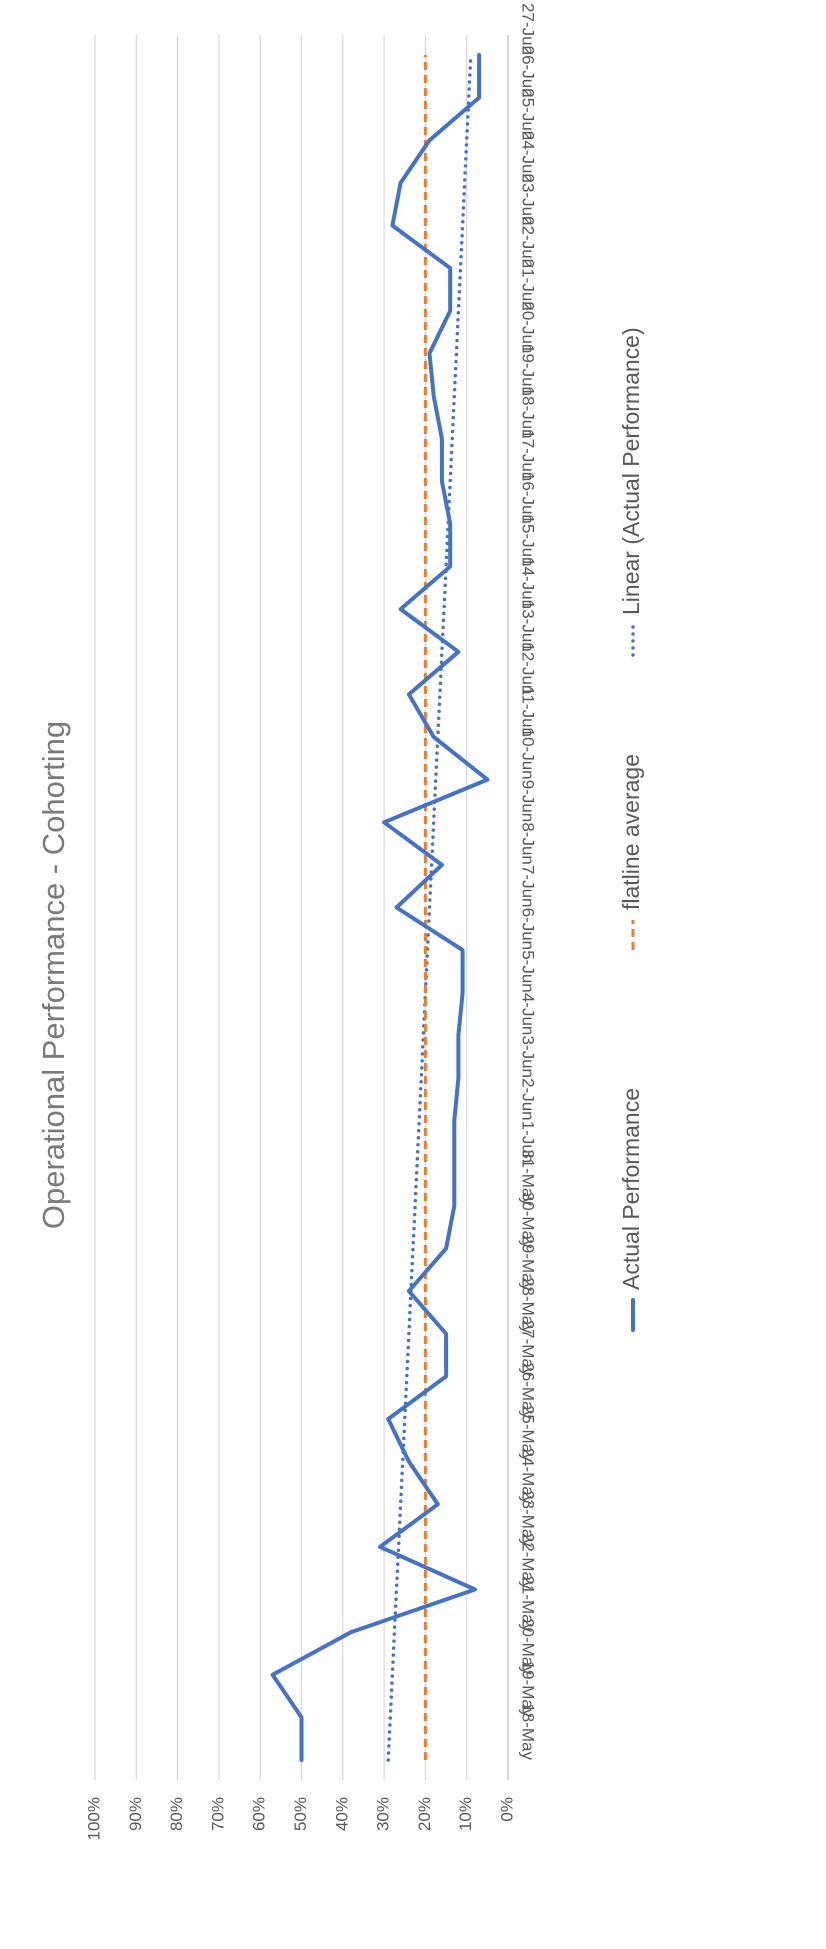  I want to click on y-tick-label: 60%, so click(259, 1814).